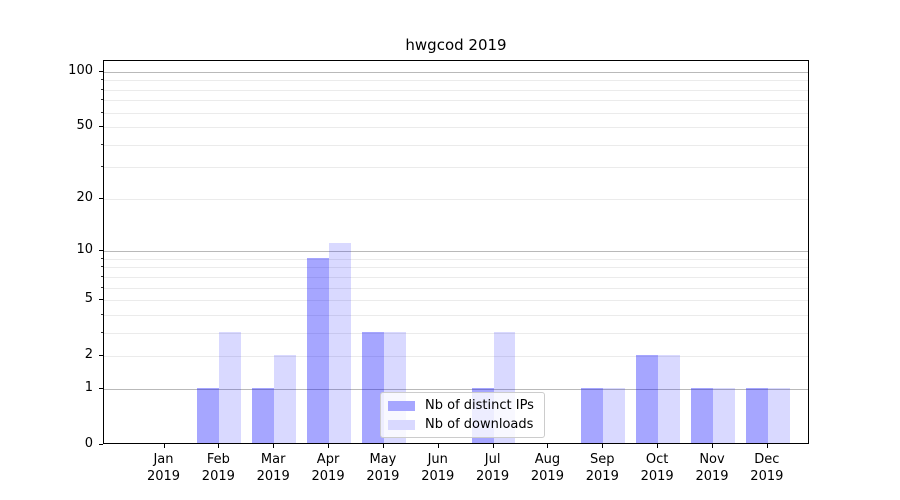 The width and height of the screenshot is (900, 500). I want to click on y-tick-label: 0, so click(88, 443).